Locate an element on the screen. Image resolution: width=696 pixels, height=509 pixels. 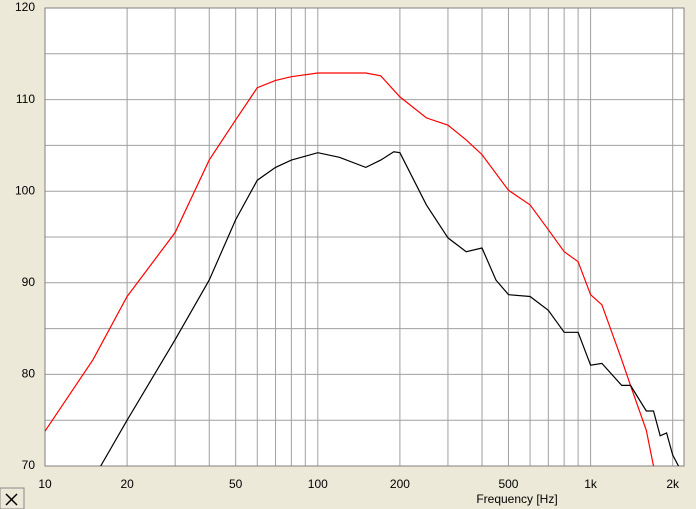
y-tick-label: 100 is located at coordinates (25, 190).